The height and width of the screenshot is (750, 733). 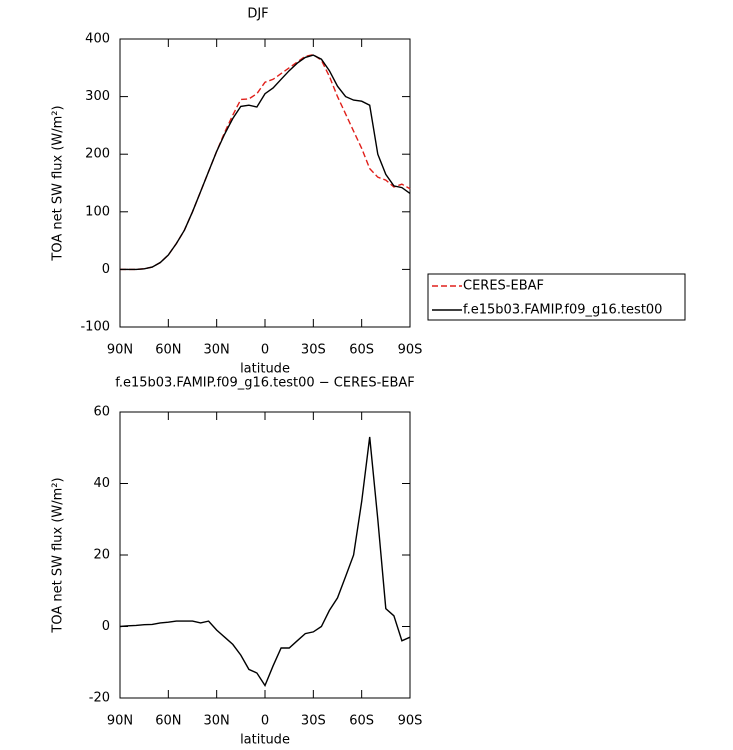 I want to click on y-tick-label: 20, so click(x=101, y=555).